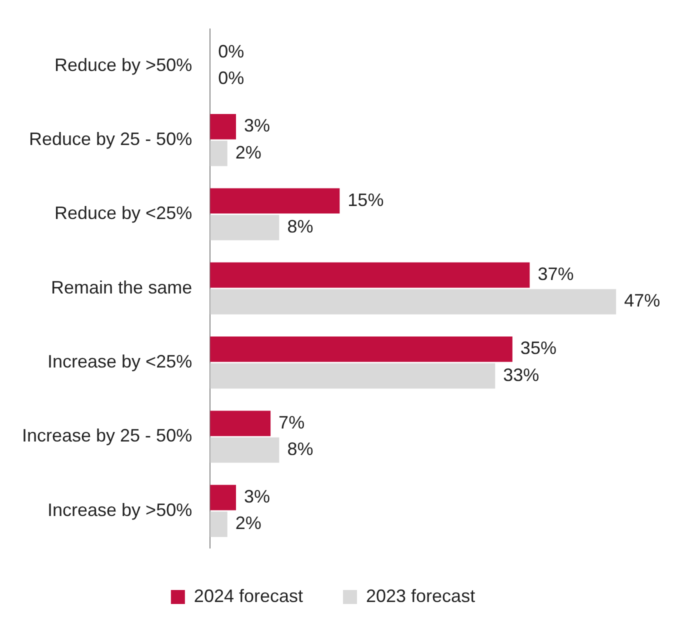 This screenshot has height=620, width=697. Describe the element at coordinates (366, 200) in the screenshot. I see `data-label: 15%` at that location.